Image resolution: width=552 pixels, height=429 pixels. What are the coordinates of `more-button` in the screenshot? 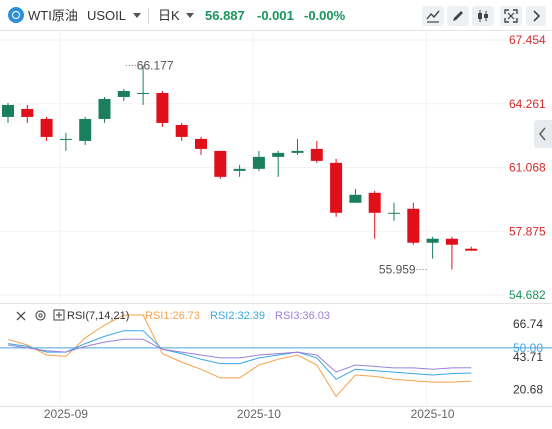 It's located at (536, 16).